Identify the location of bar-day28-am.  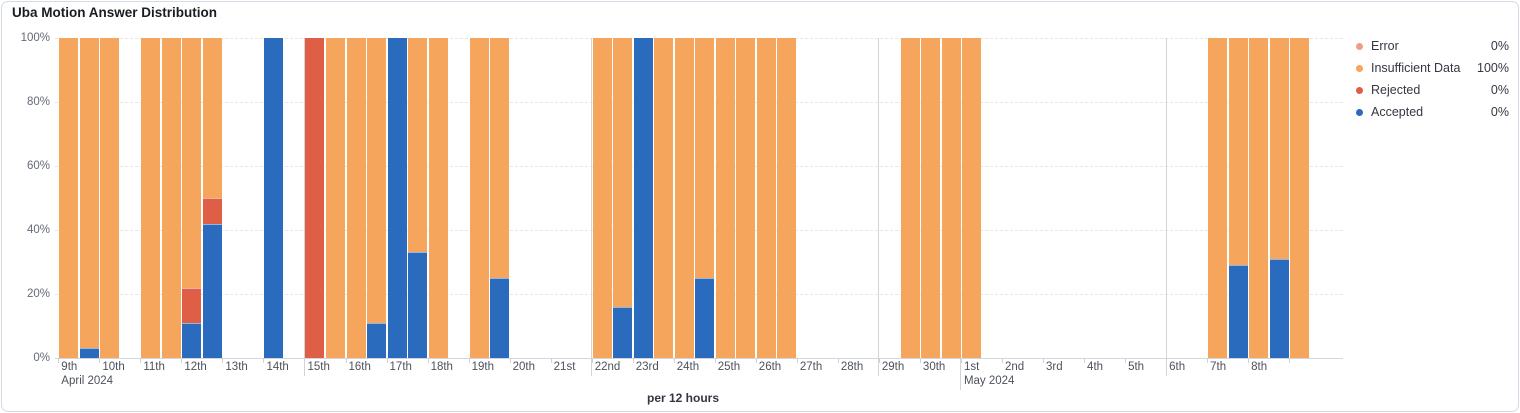
(1218, 198).